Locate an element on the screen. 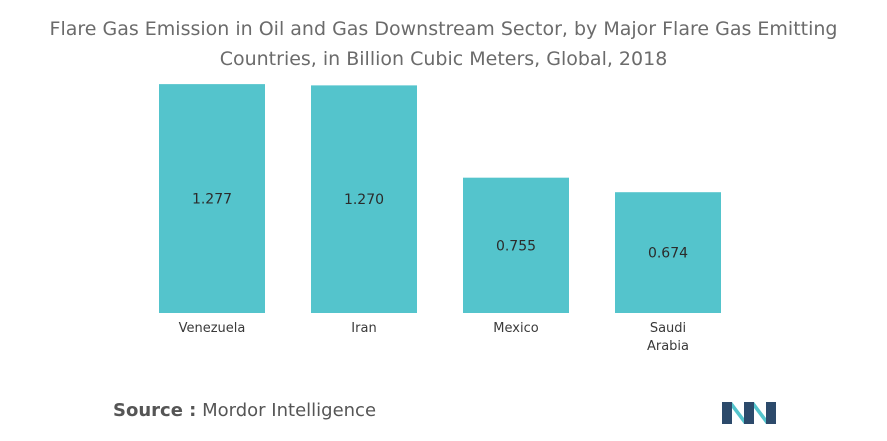  mordor-intelligence-logo-icon is located at coordinates (749, 413).